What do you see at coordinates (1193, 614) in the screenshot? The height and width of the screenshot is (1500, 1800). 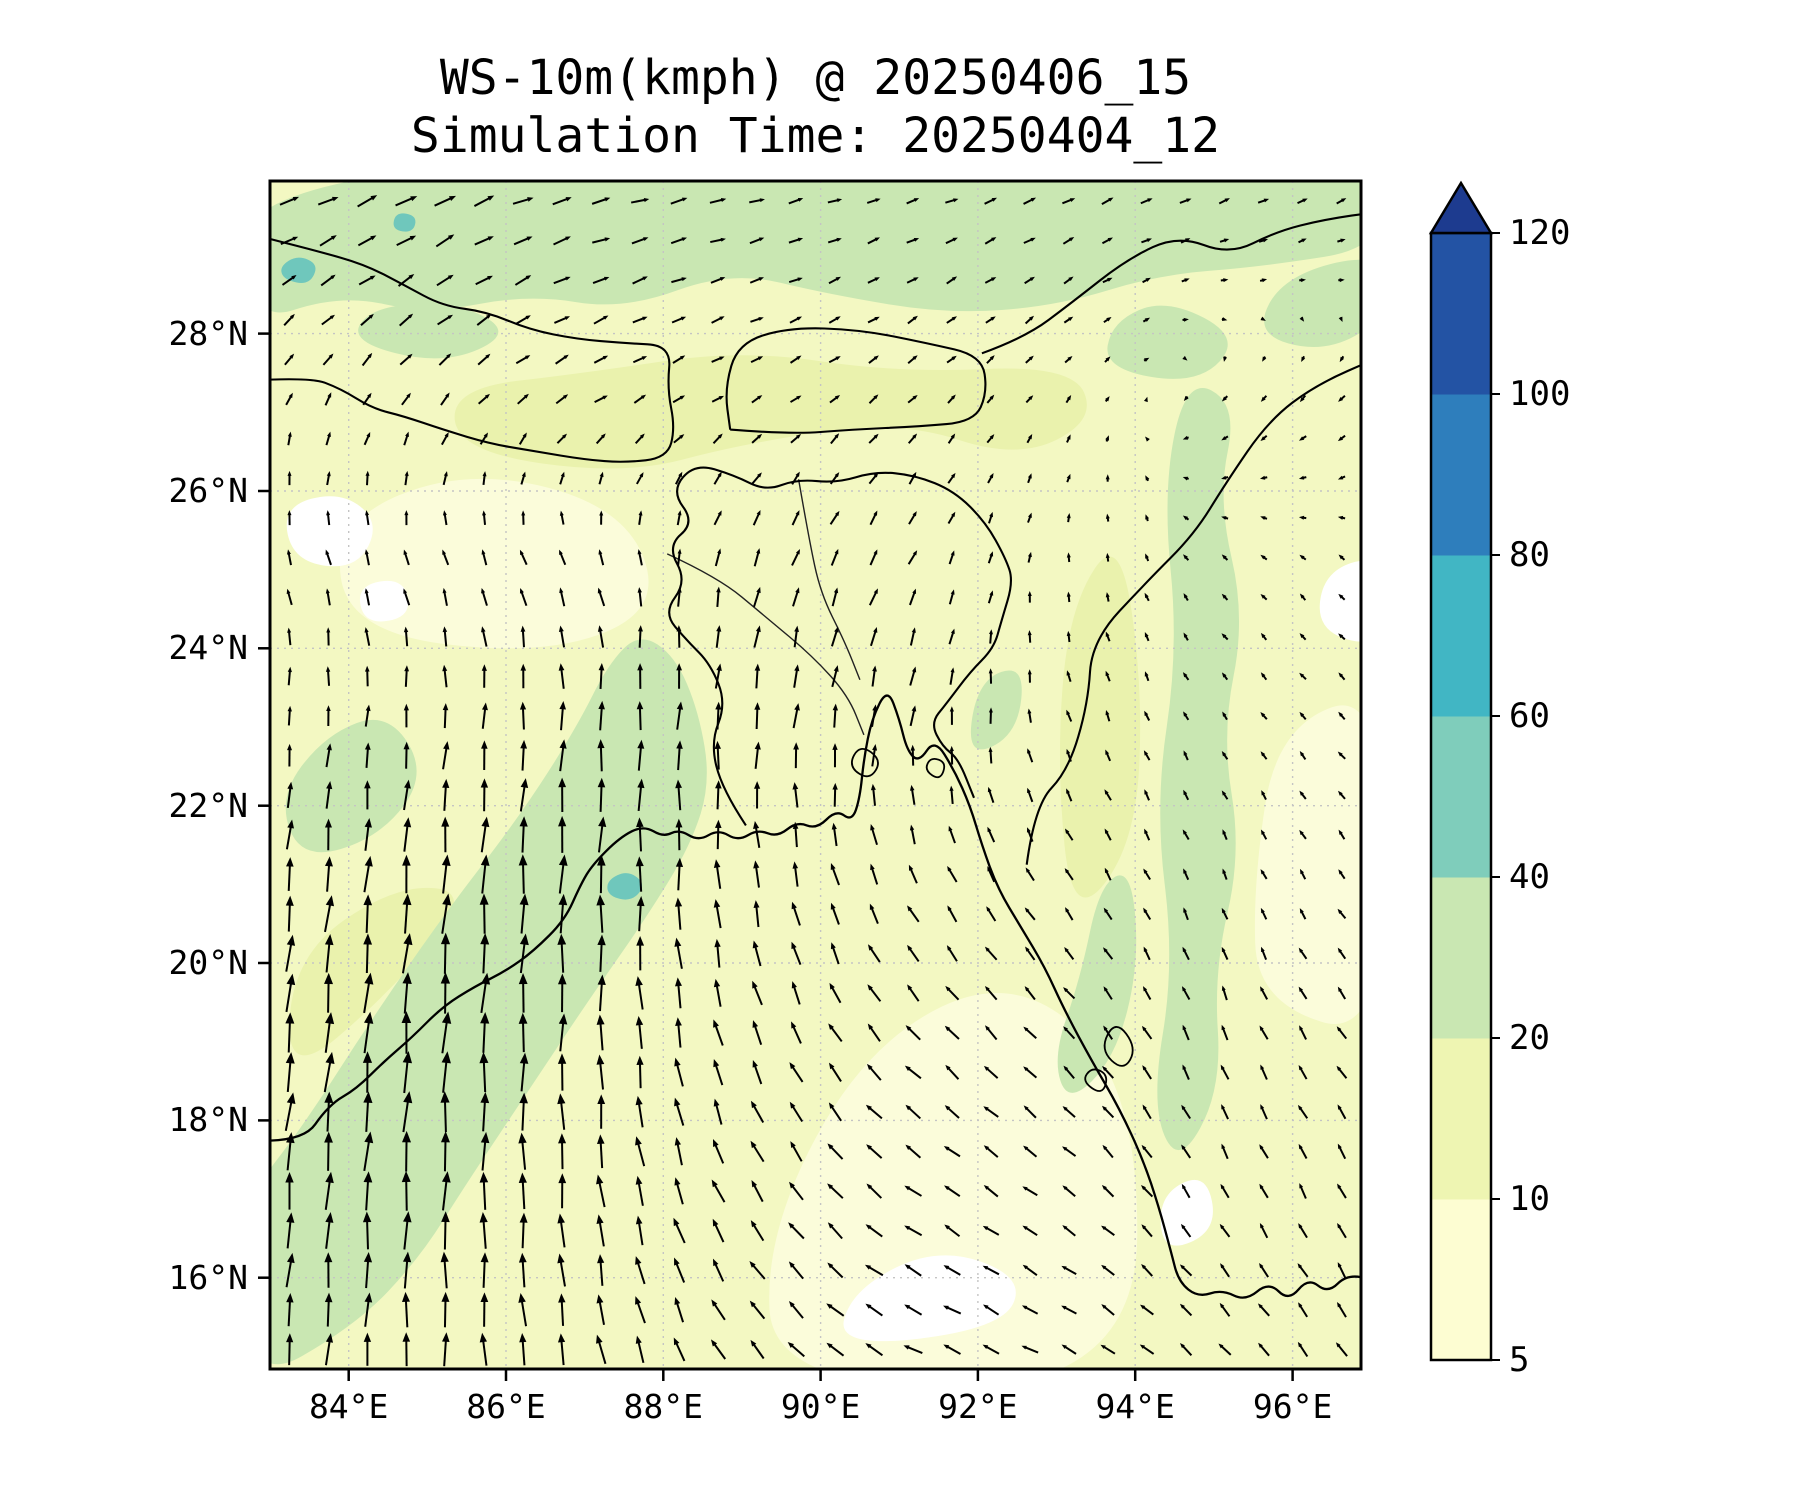 I see `country-border` at bounding box center [1193, 614].